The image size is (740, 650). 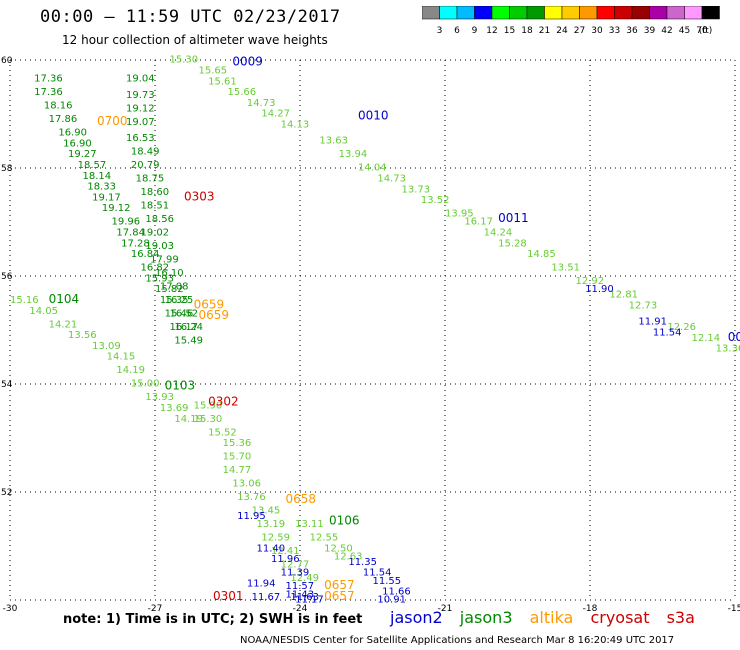 What do you see at coordinates (159, 397) in the screenshot?
I see `wave-height-value: 13.93` at bounding box center [159, 397].